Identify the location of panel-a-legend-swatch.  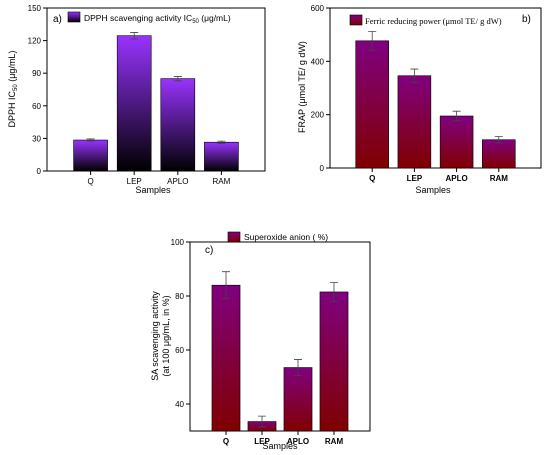
(74, 17).